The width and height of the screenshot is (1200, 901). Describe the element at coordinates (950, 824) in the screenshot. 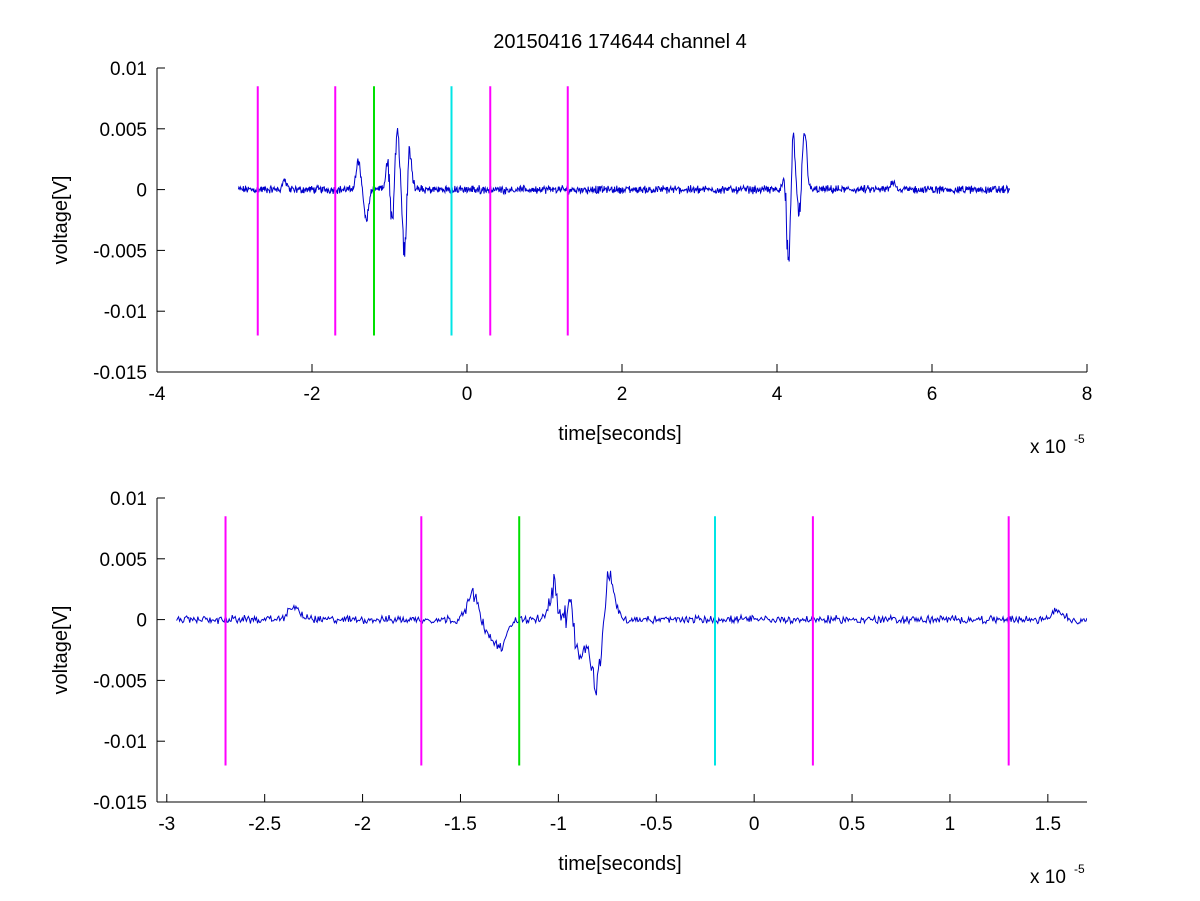

I see `x-tick-label: 1` at that location.